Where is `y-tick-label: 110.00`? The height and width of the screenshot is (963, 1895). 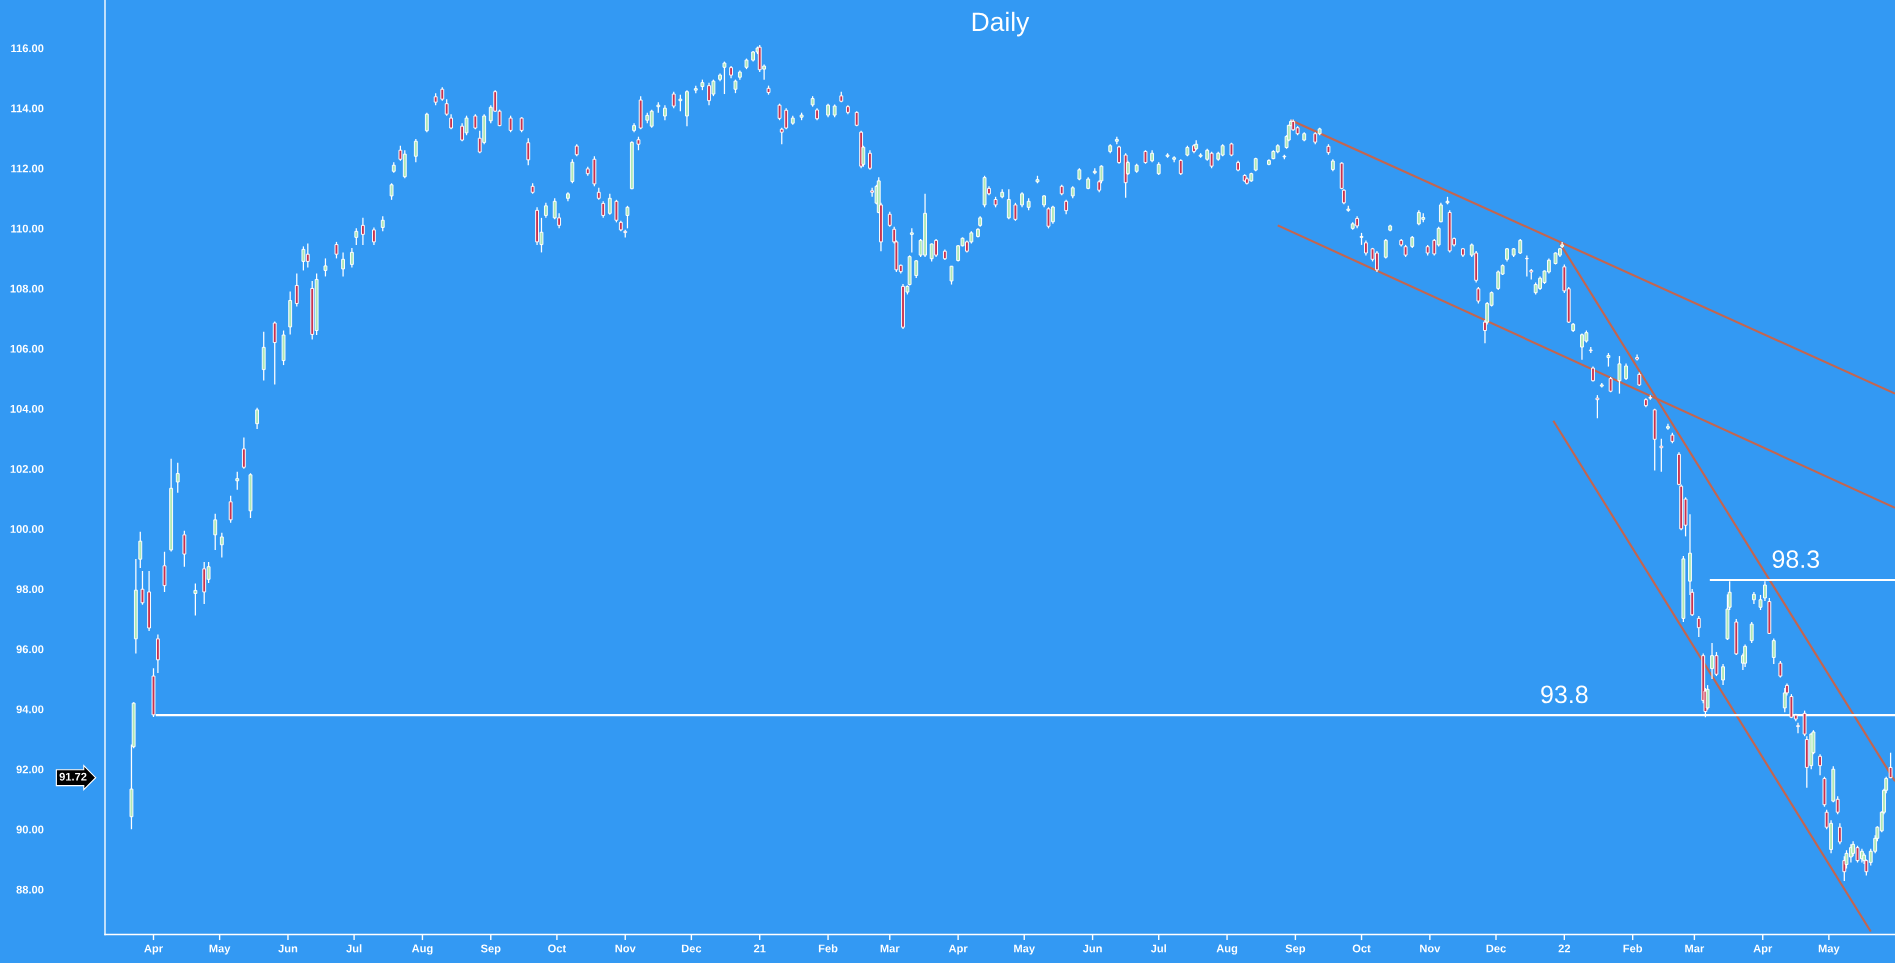
y-tick-label: 110.00 is located at coordinates (27, 228).